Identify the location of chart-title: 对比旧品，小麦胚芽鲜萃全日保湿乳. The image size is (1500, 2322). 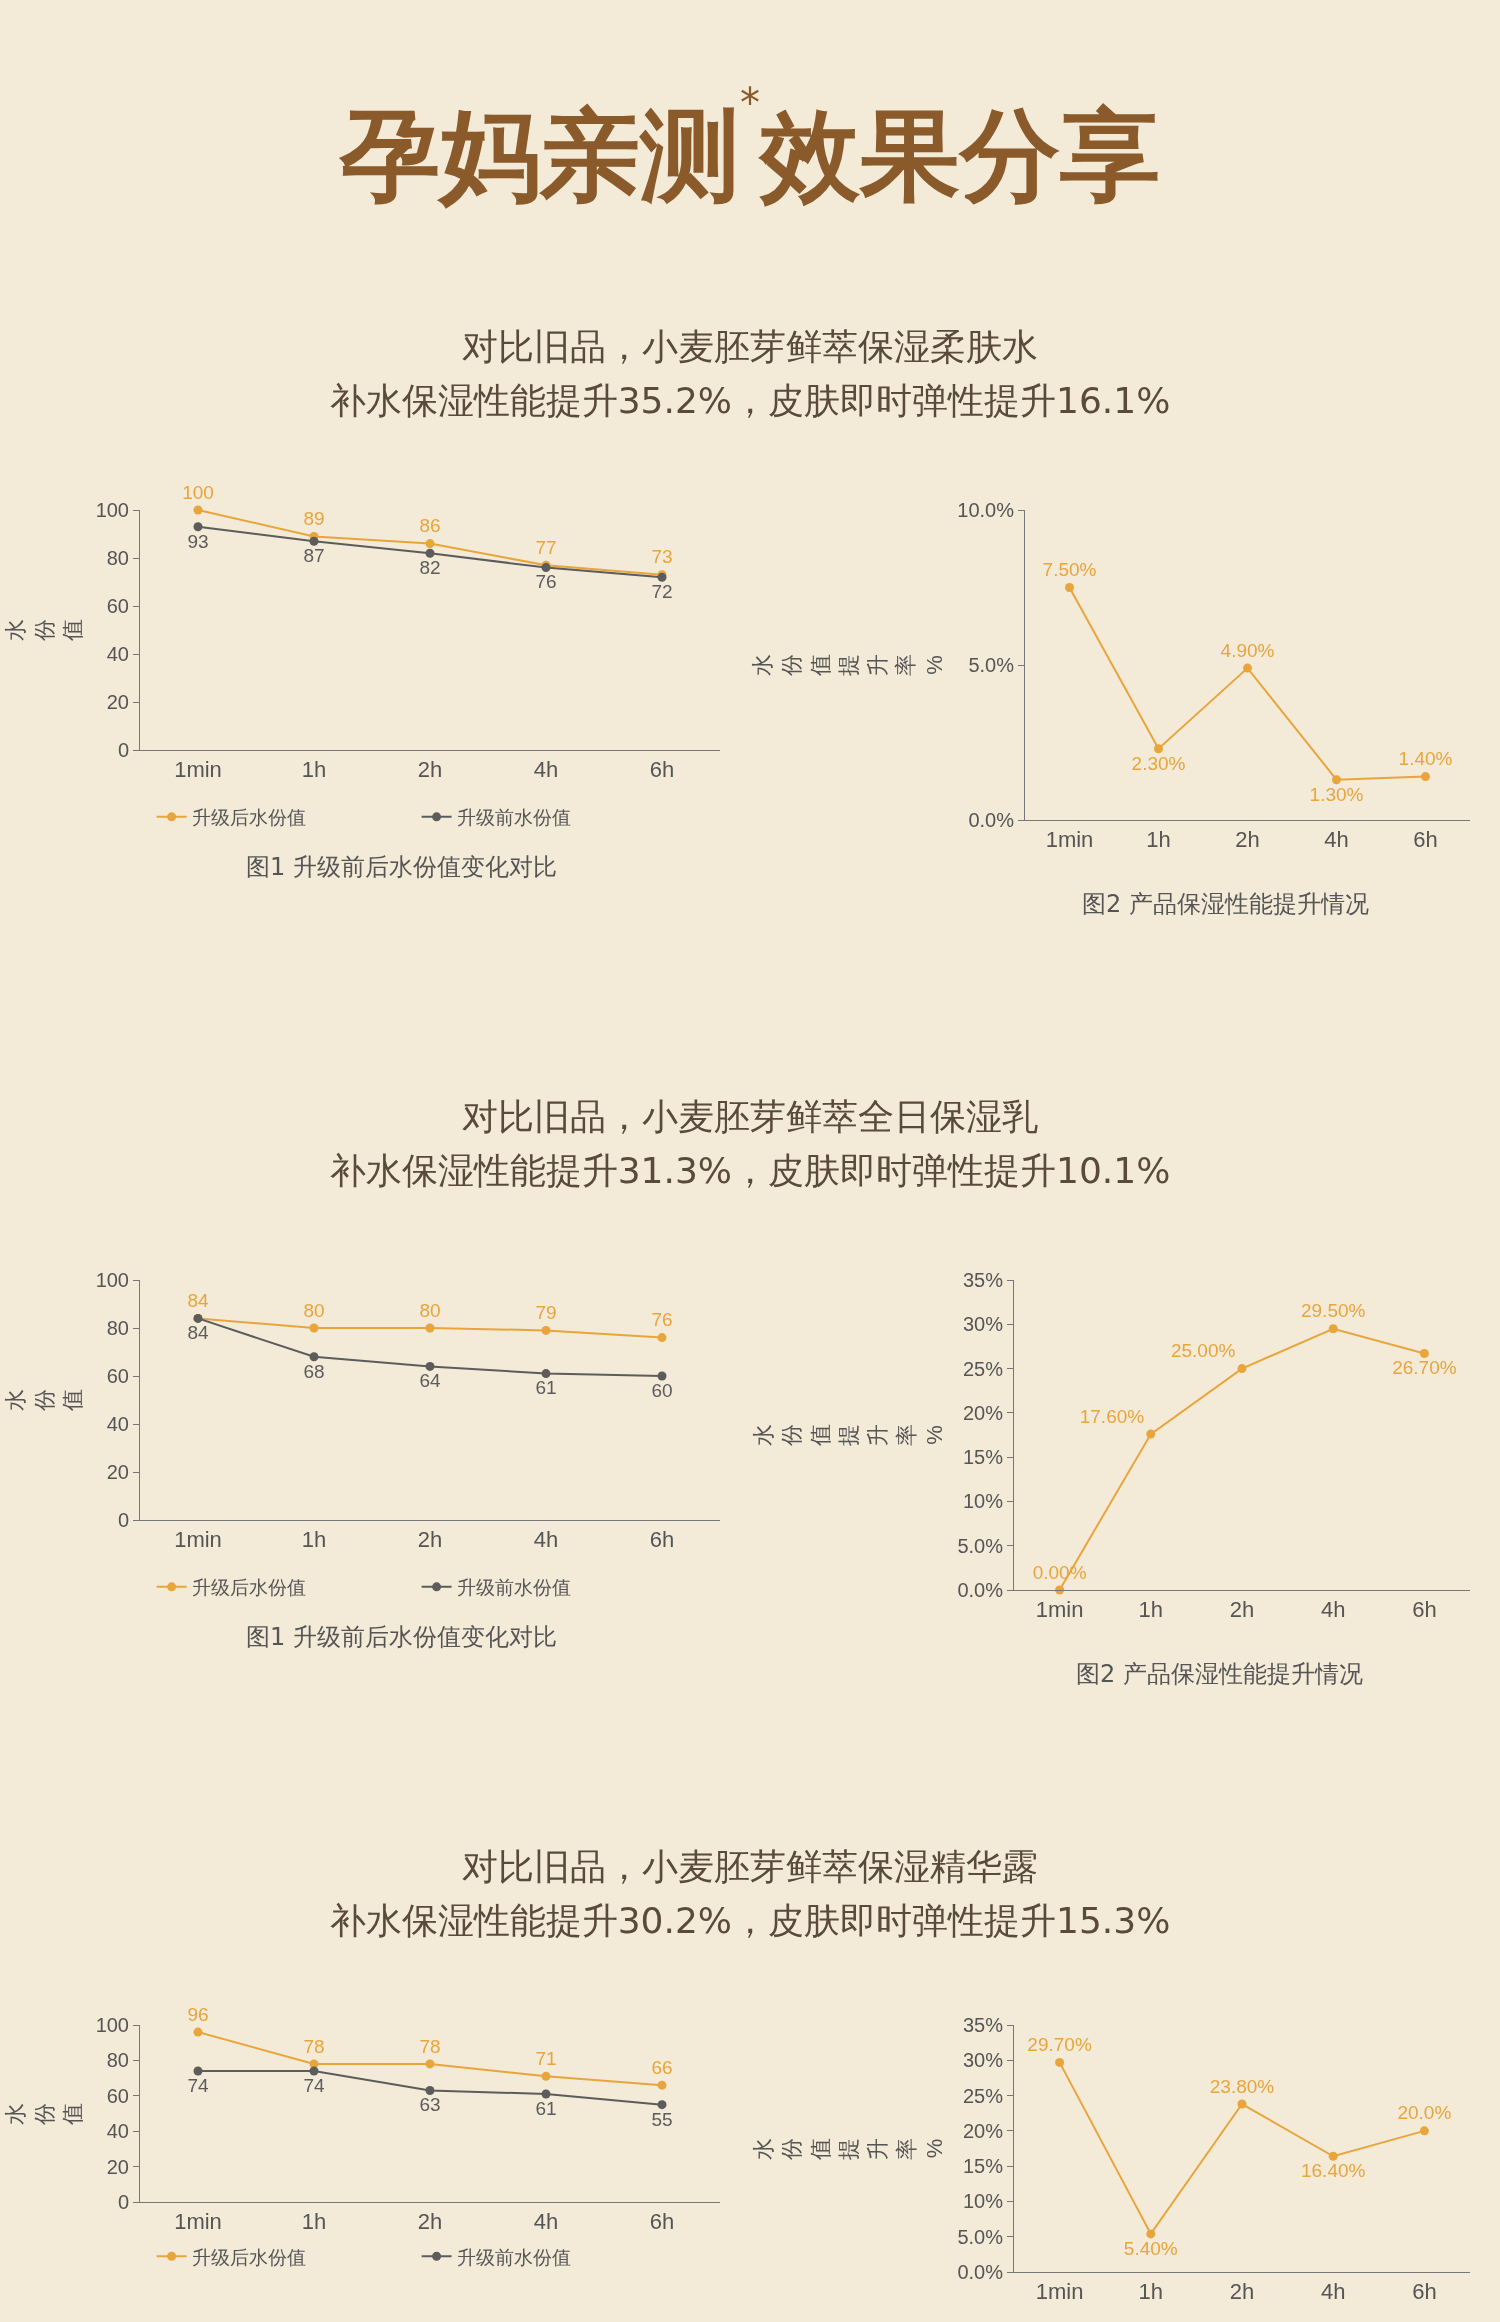
(750, 1117).